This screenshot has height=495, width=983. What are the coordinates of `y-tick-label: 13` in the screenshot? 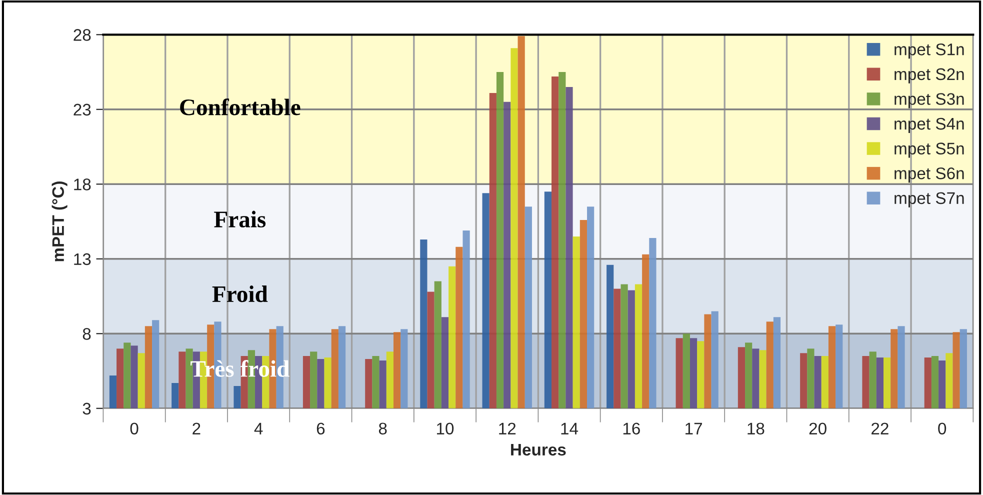 It's located at (82, 259).